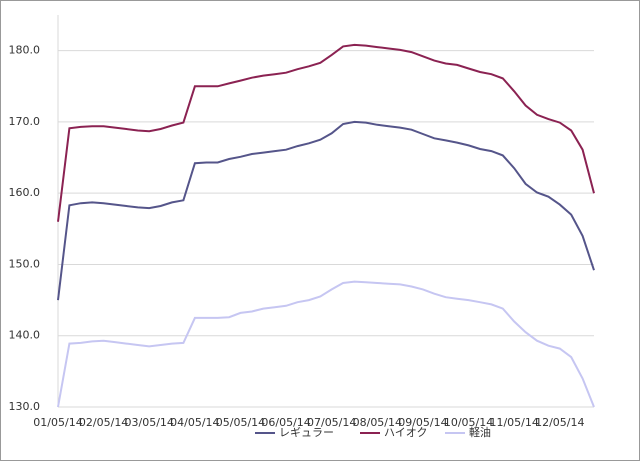  Describe the element at coordinates (422, 422) in the screenshot. I see `x-tick-label: 09/05/14` at that location.